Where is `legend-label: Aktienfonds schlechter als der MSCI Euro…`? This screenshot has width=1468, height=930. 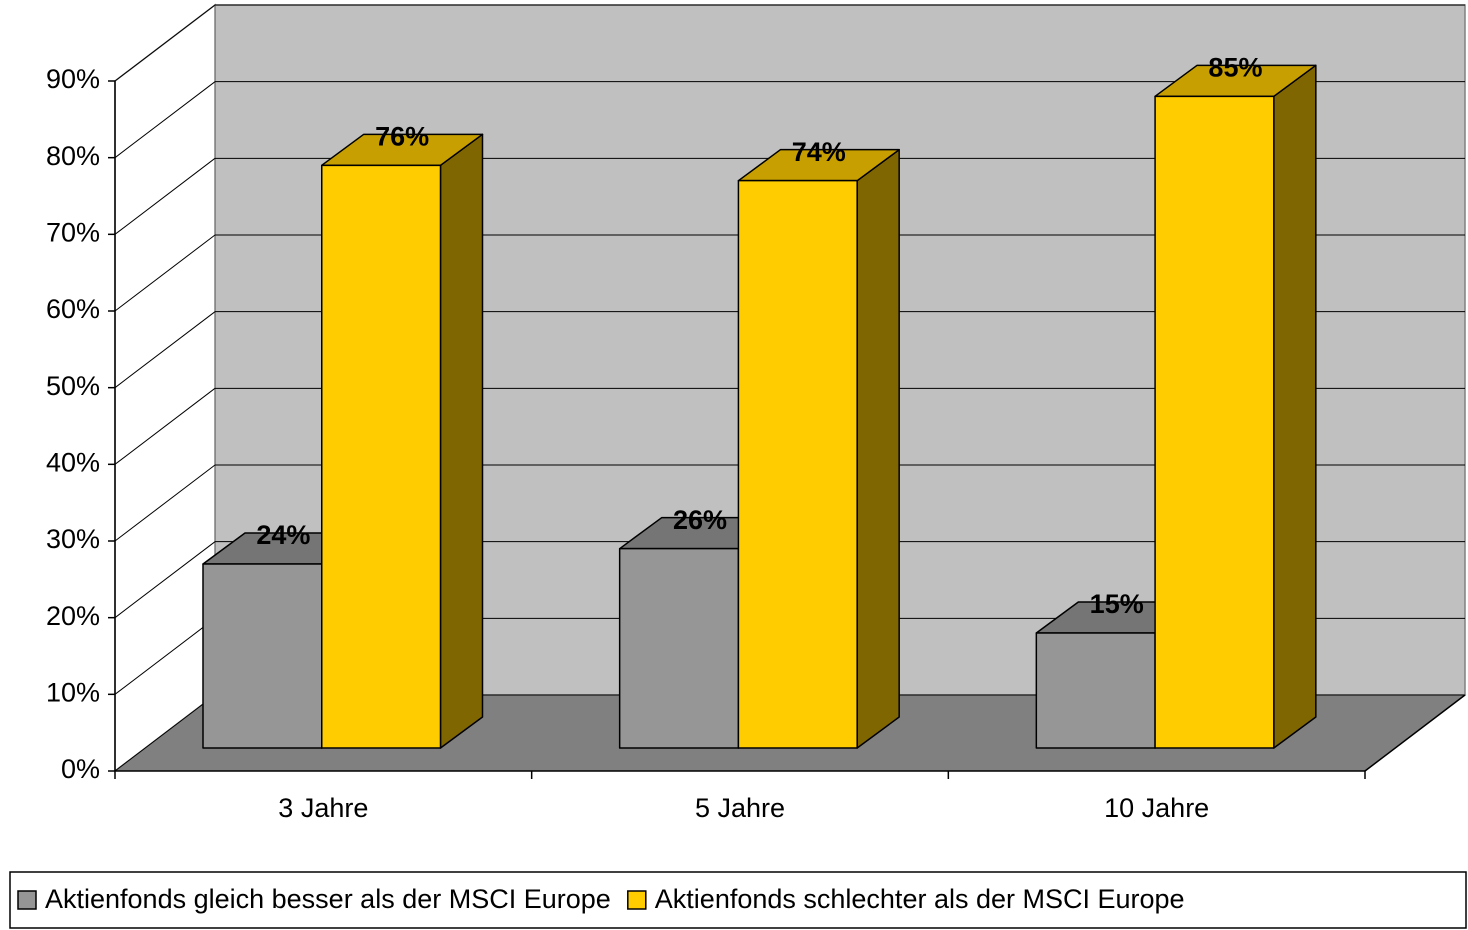
legend-label: Aktienfonds schlechter als der MSCI Euro… is located at coordinates (920, 899).